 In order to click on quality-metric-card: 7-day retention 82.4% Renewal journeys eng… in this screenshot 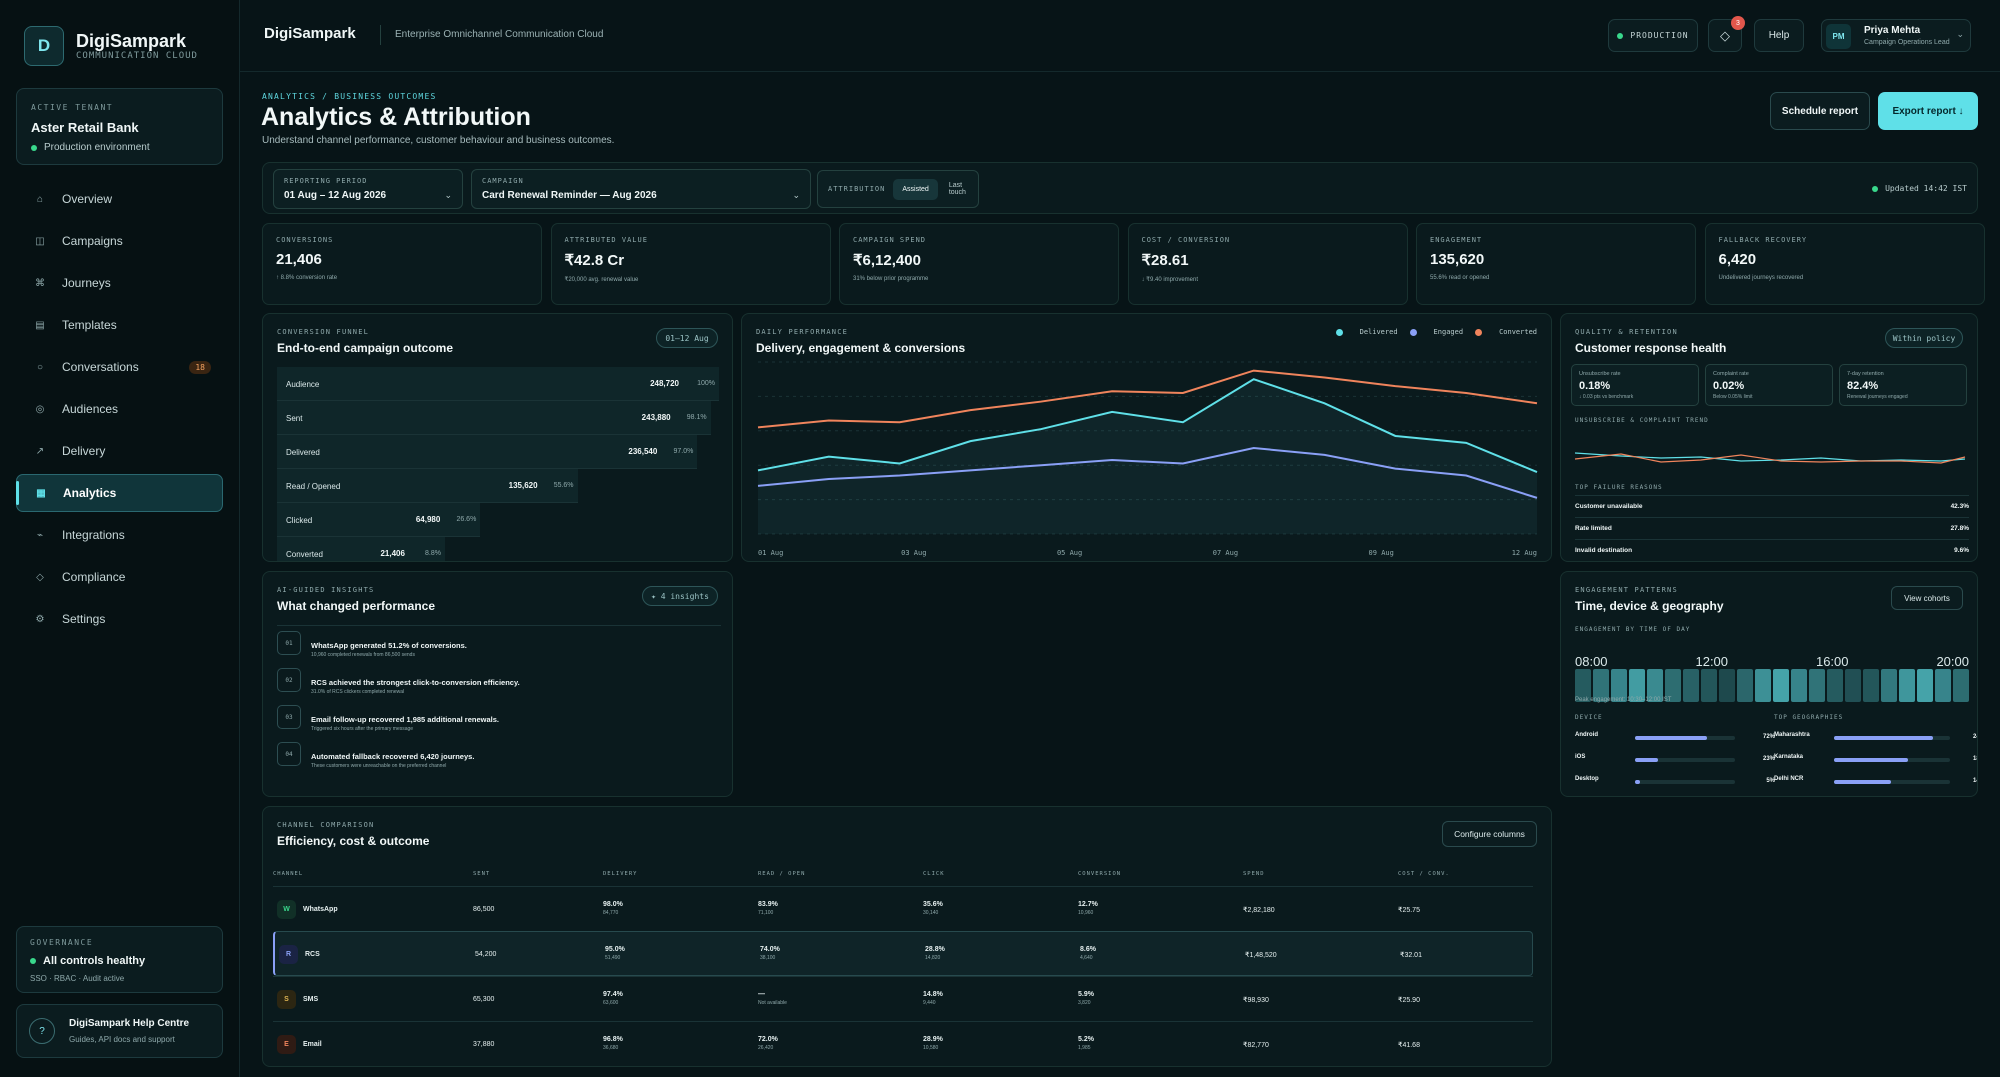, I will do `click(1903, 385)`.